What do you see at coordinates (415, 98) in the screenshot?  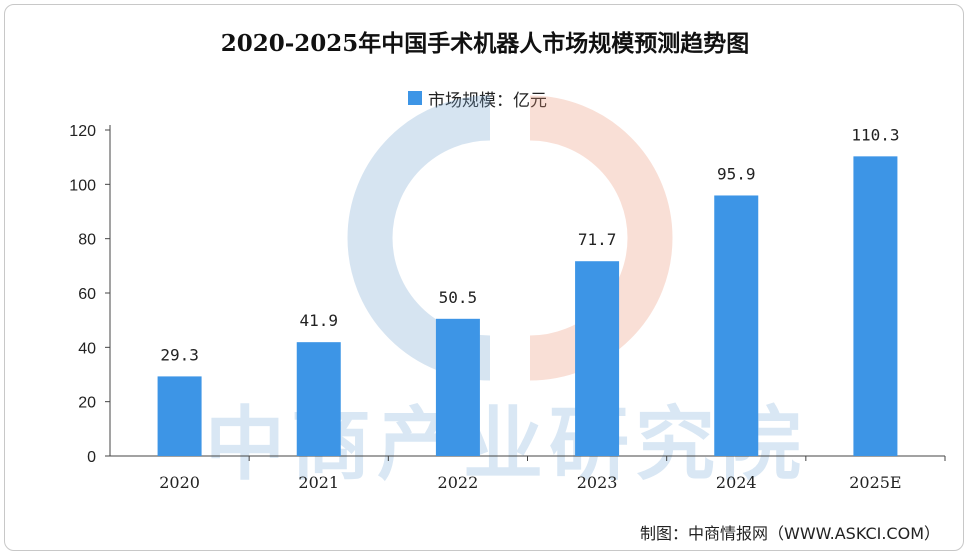 I see `legend-swatch` at bounding box center [415, 98].